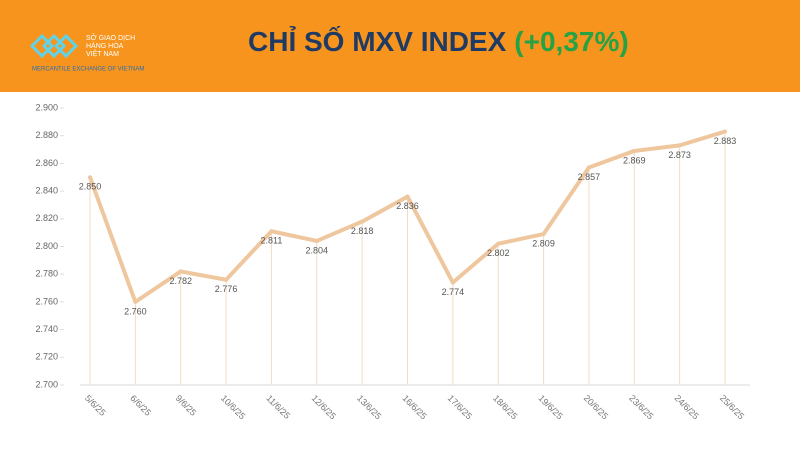 The height and width of the screenshot is (455, 800). What do you see at coordinates (317, 250) in the screenshot?
I see `data-label: 2.804` at bounding box center [317, 250].